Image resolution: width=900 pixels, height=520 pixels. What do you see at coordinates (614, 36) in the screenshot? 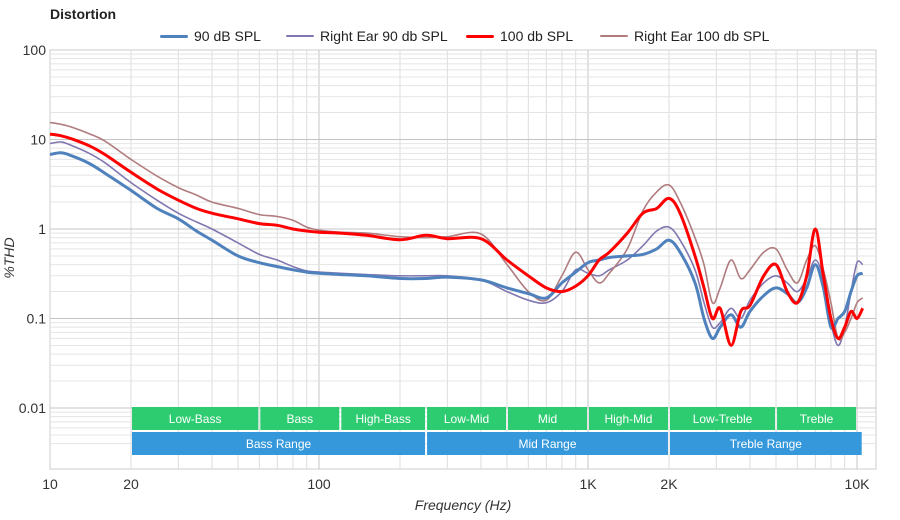
I see `legend-swatch-right-ear-100db` at bounding box center [614, 36].